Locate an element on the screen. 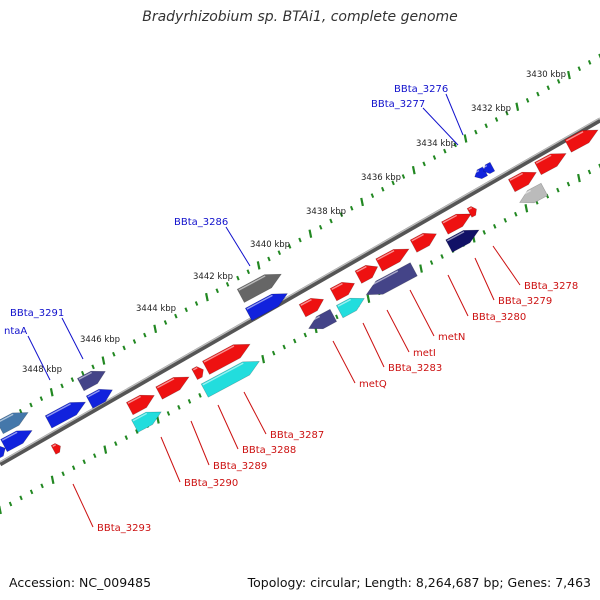  gene-label: BBta_3293 is located at coordinates (124, 528).